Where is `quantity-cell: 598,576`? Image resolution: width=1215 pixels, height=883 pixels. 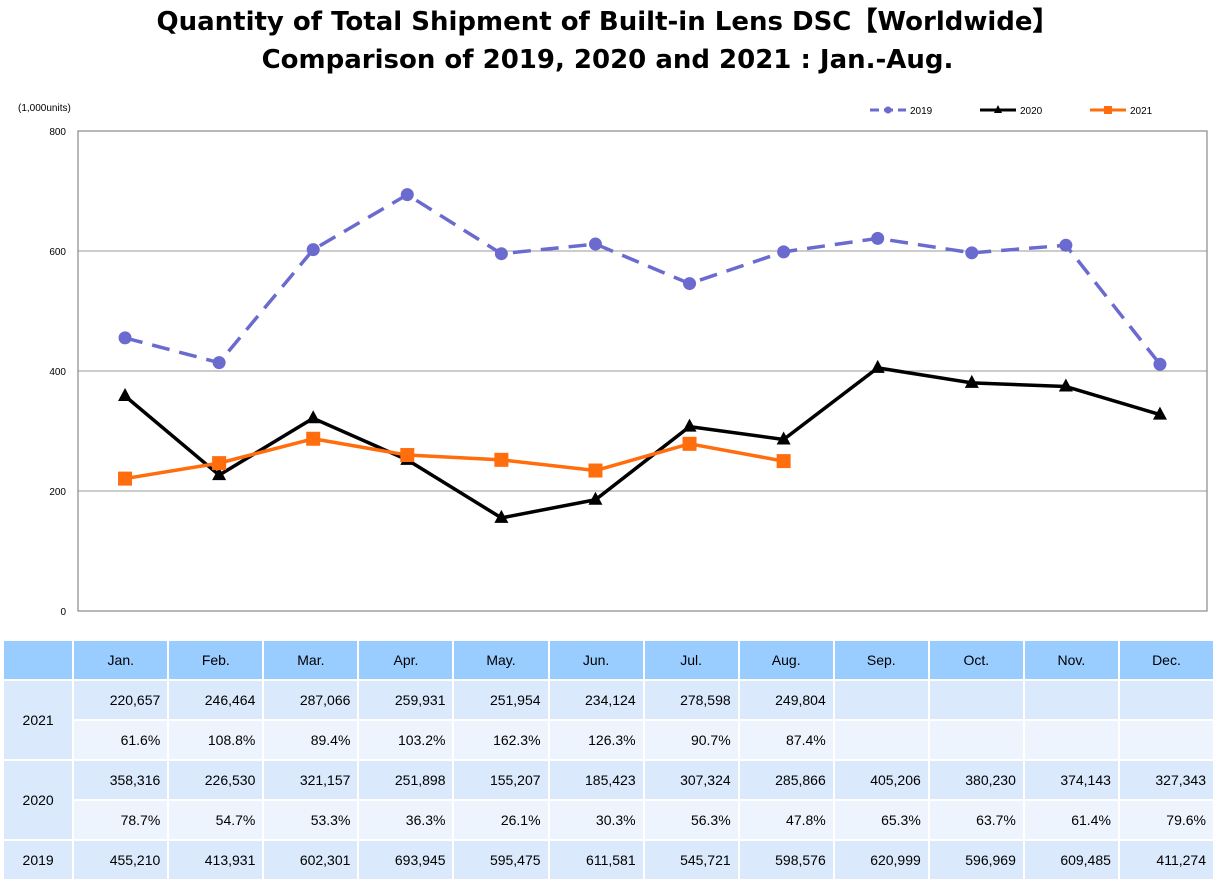 quantity-cell: 598,576 is located at coordinates (786, 860).